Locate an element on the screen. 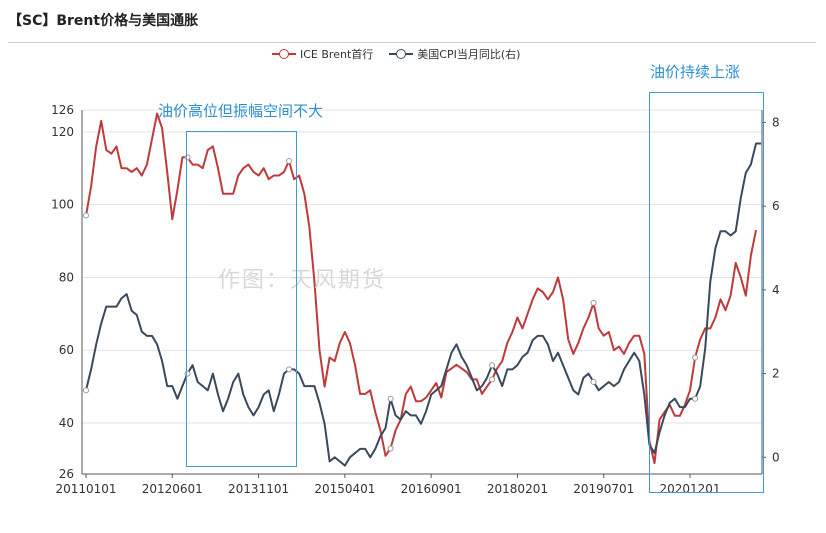  legend: ICE Brent首行 美国CPI当月同比(右) is located at coordinates (396, 54).